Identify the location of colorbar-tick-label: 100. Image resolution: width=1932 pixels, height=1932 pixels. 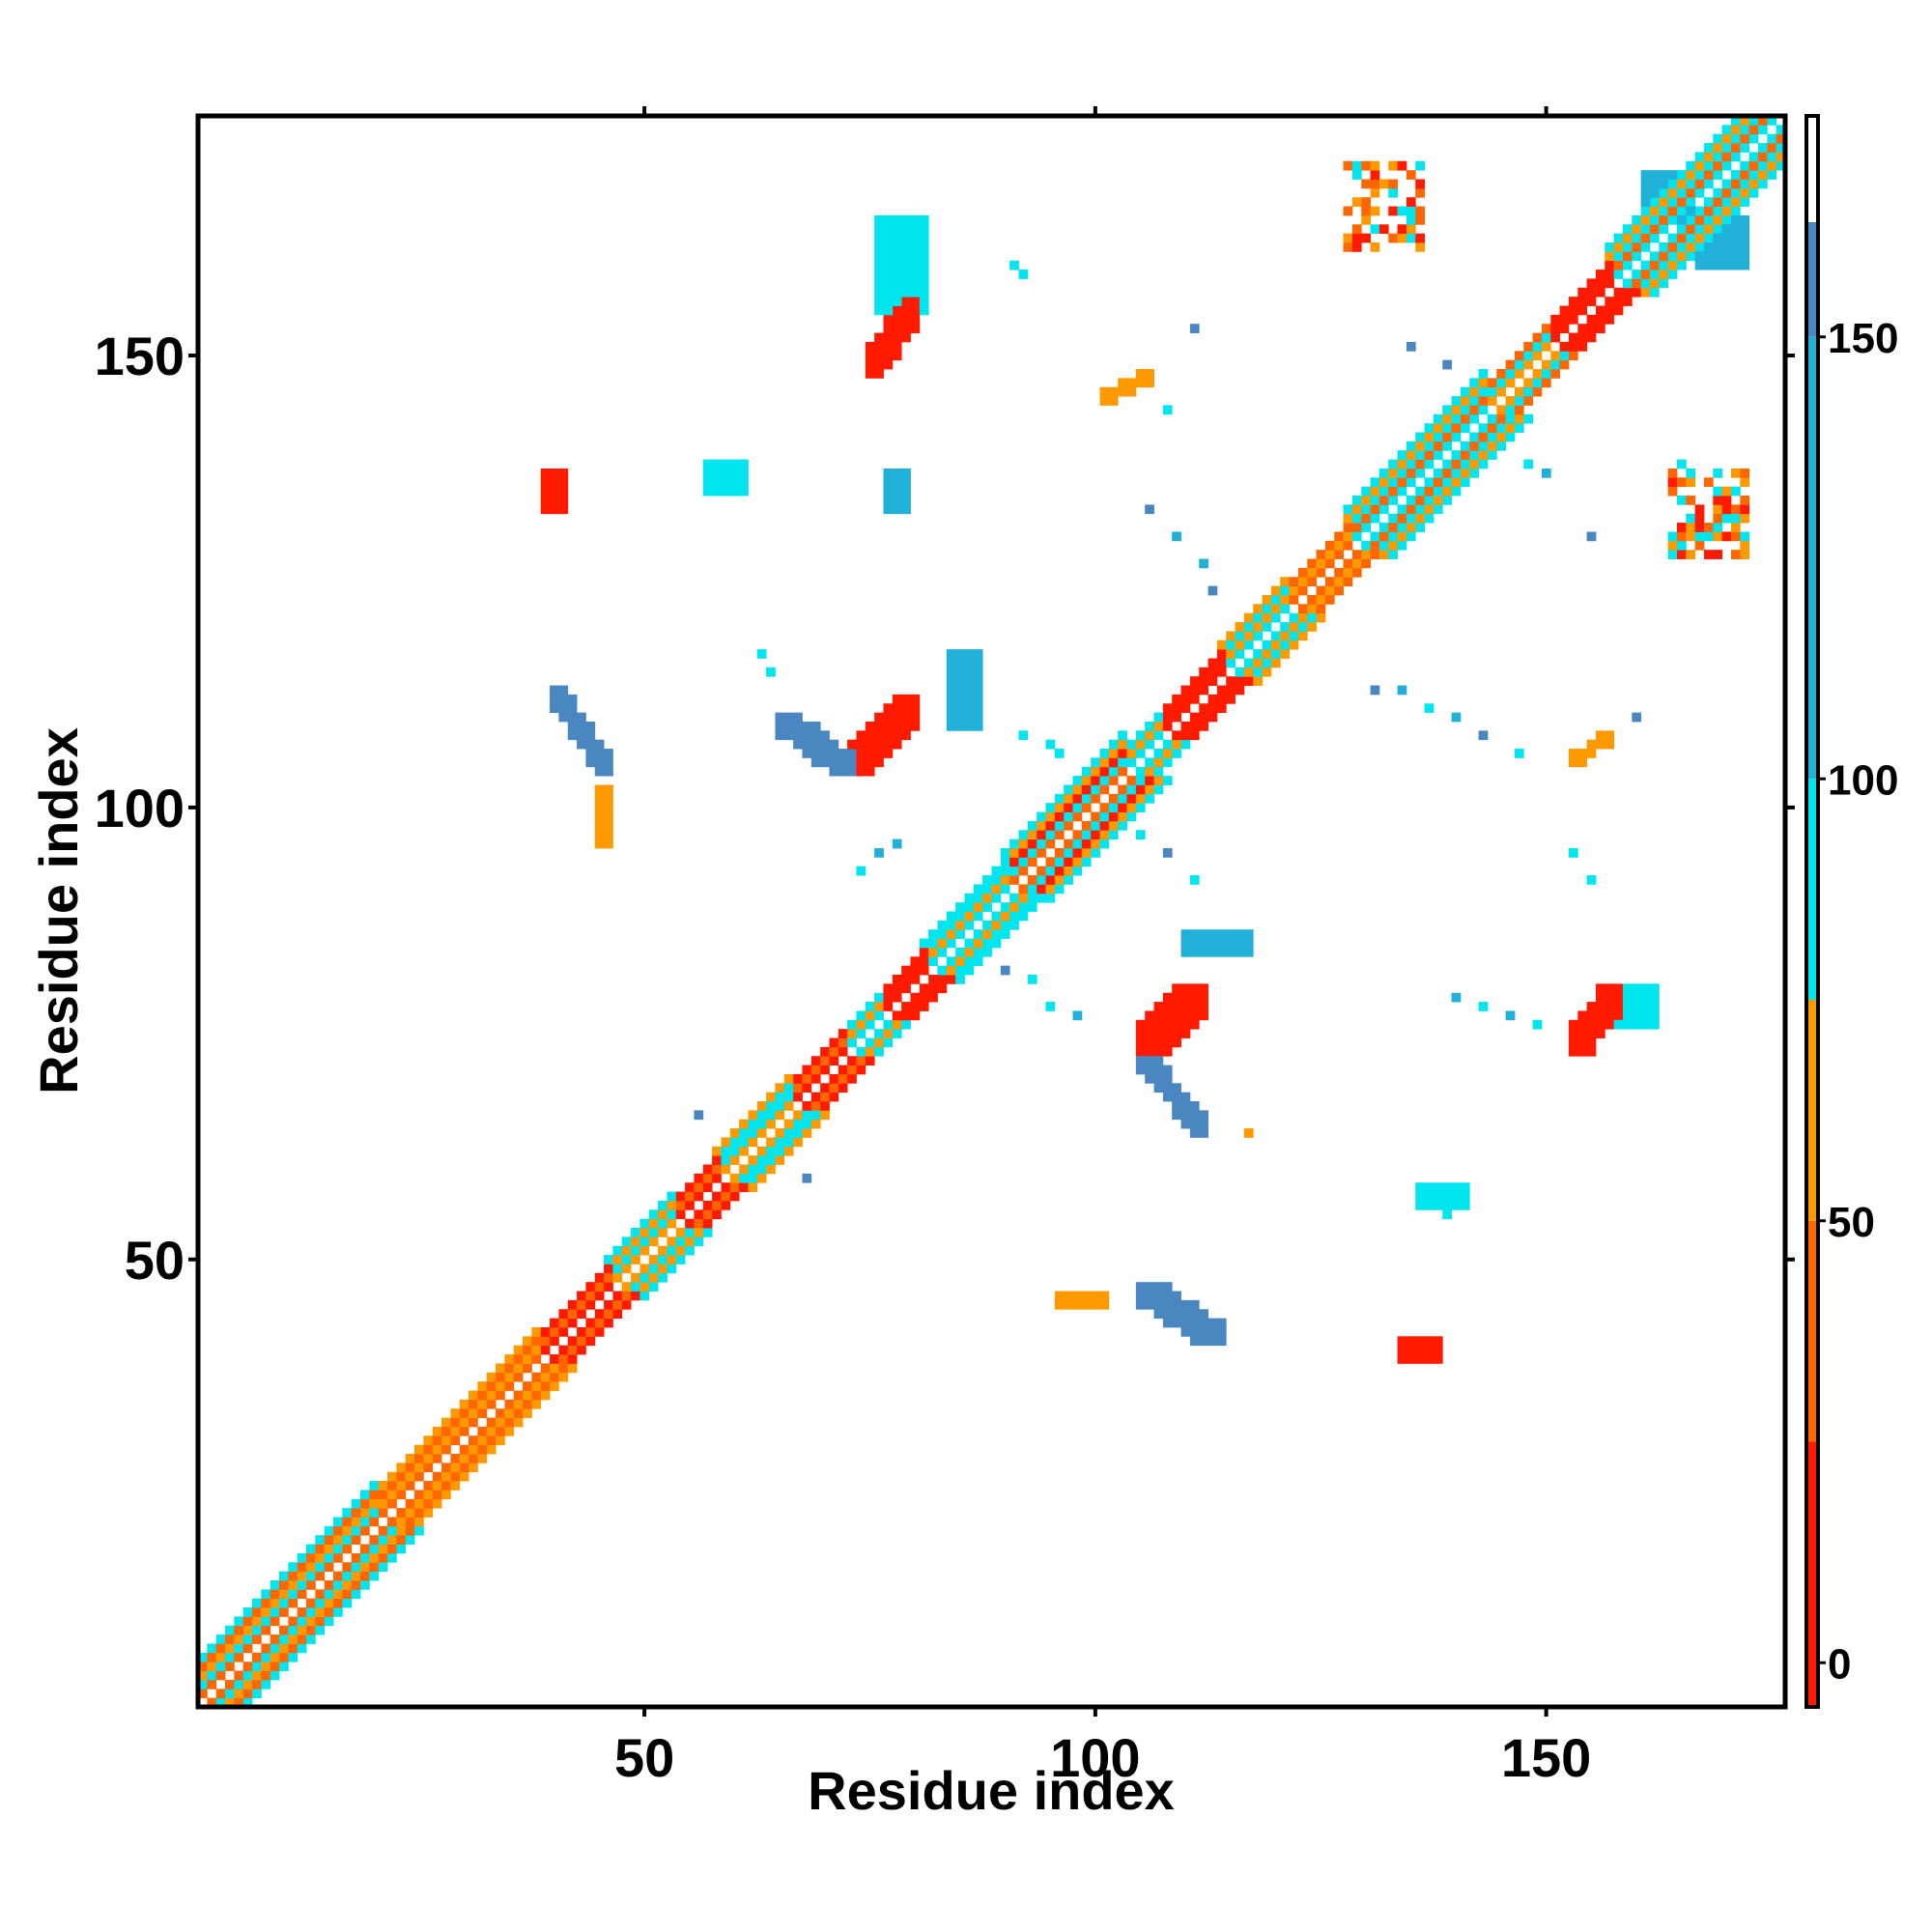
(1863, 780).